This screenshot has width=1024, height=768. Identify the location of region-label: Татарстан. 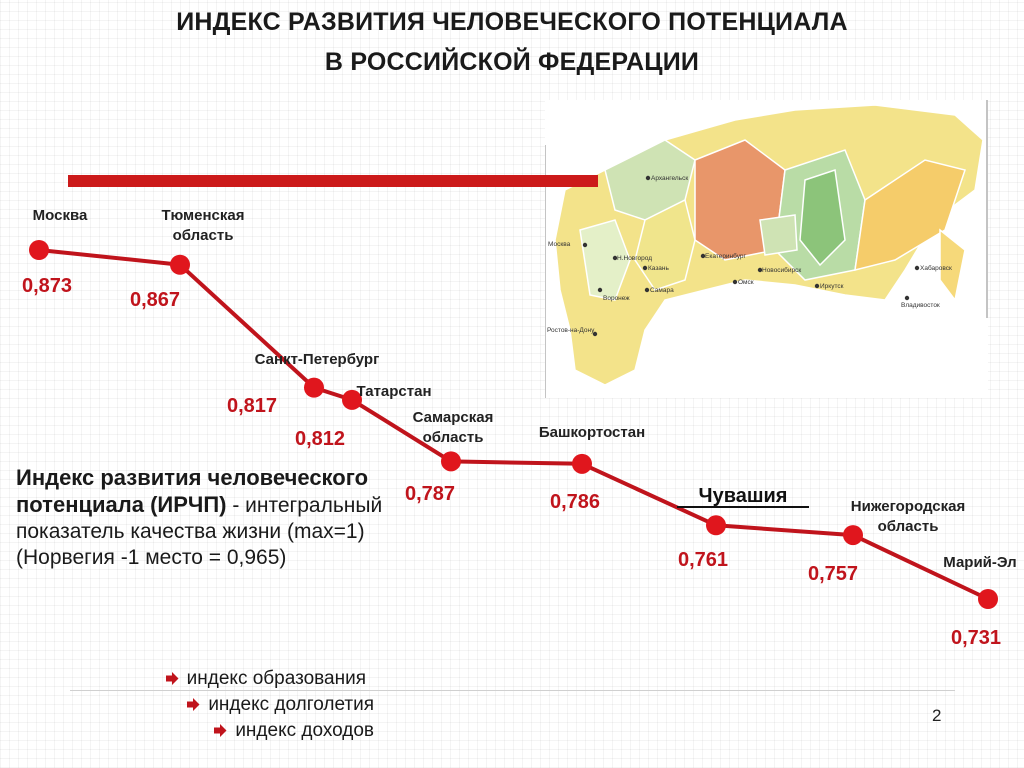
(393, 391).